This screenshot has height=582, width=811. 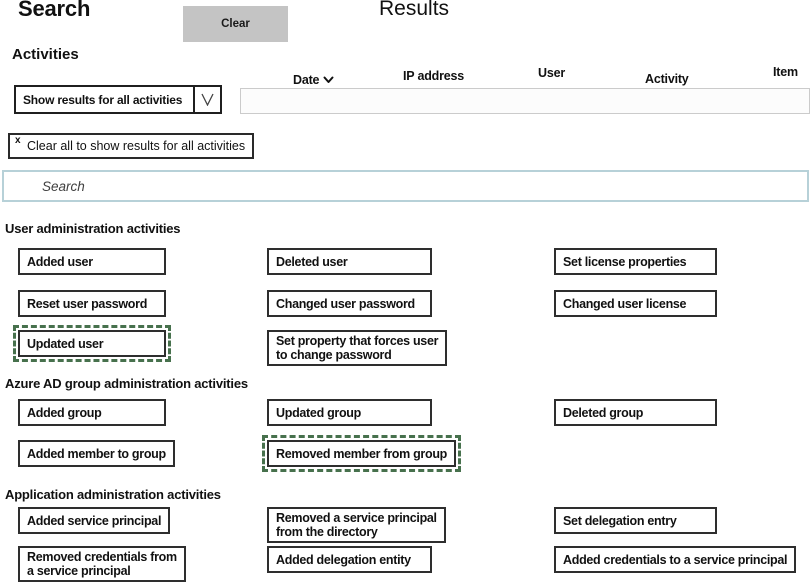 I want to click on column-header-activity: Activity, so click(x=667, y=79).